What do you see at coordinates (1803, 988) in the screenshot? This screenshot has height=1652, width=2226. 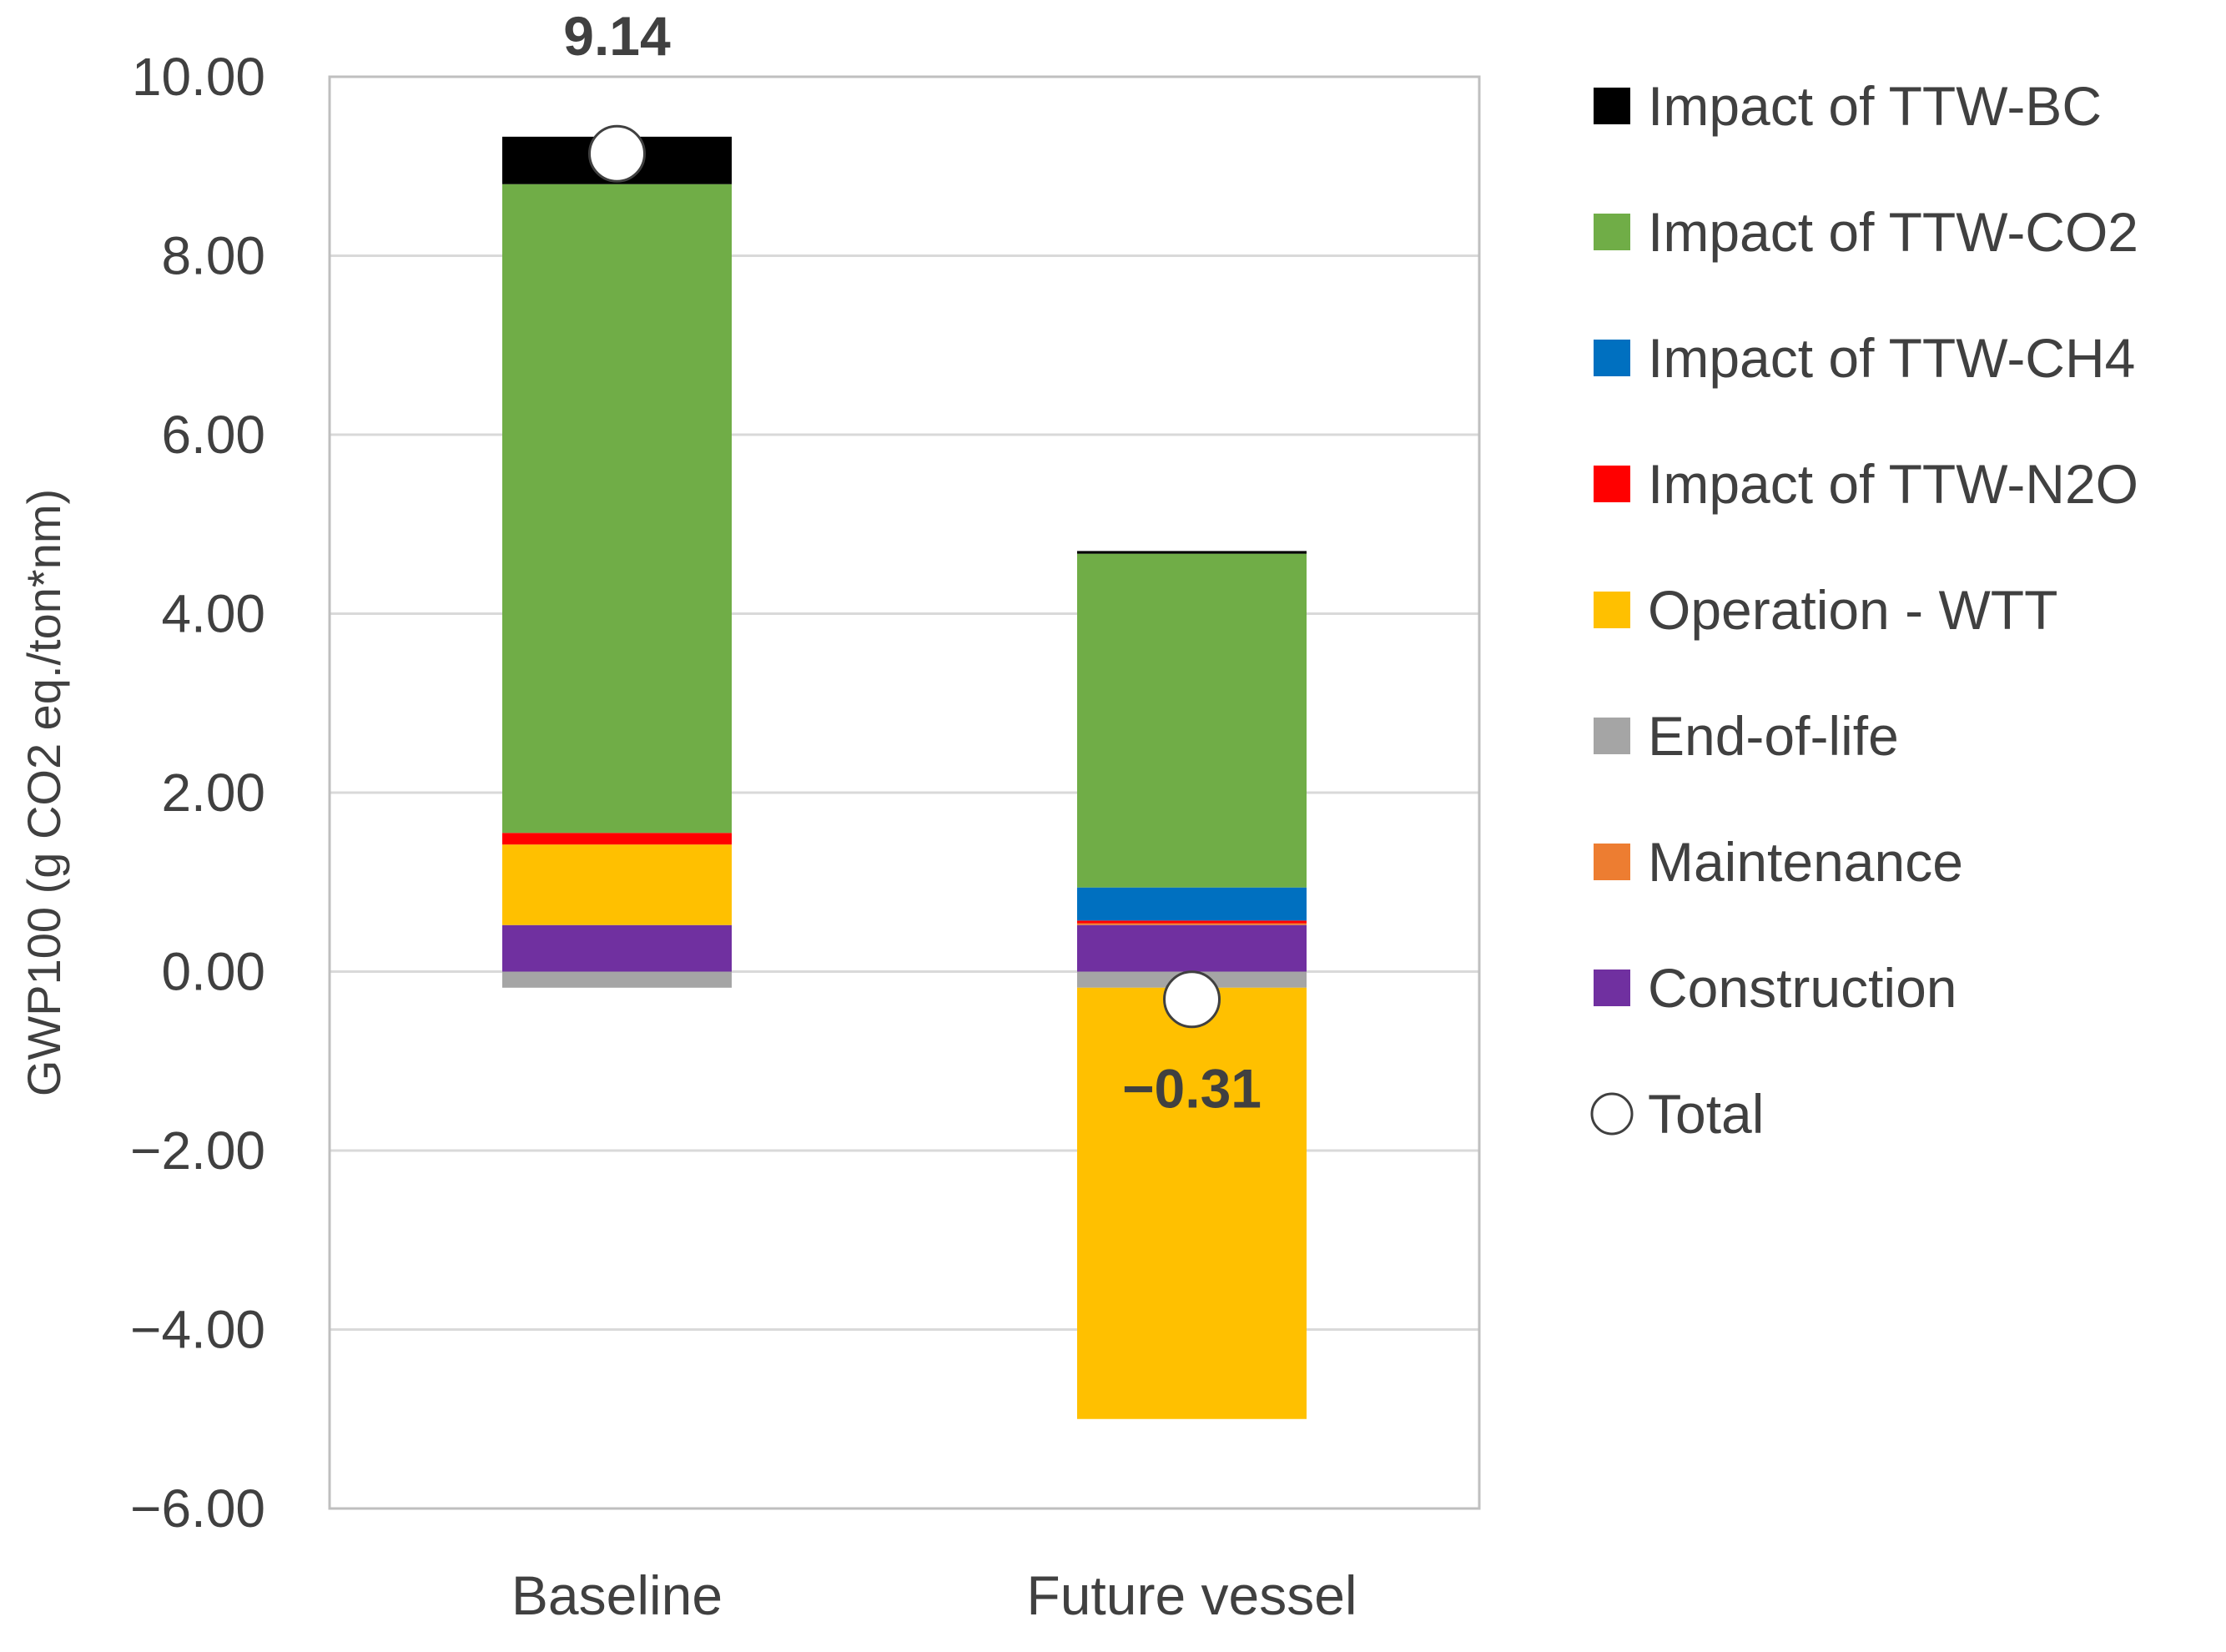 I see `legend-label: Construction` at bounding box center [1803, 988].